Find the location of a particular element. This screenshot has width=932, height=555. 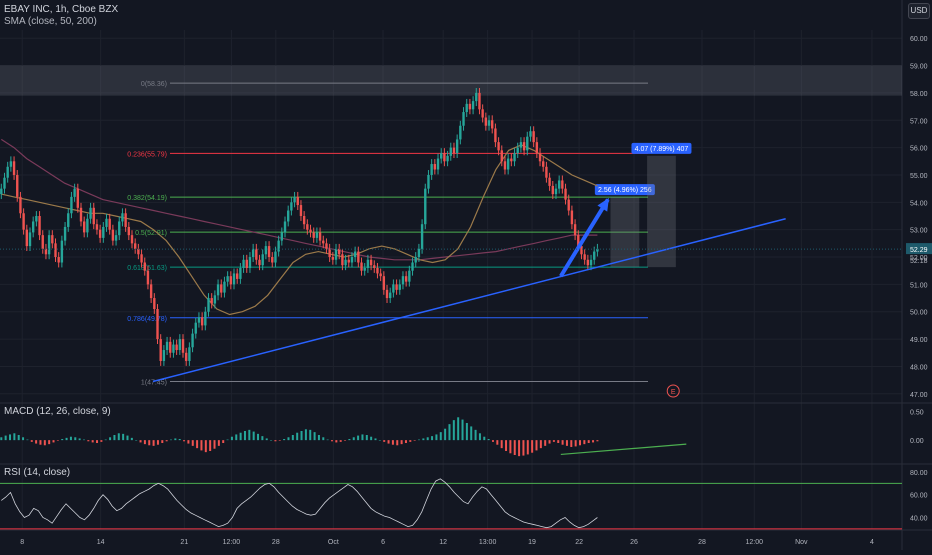

time-tick-label: 22 is located at coordinates (579, 542).